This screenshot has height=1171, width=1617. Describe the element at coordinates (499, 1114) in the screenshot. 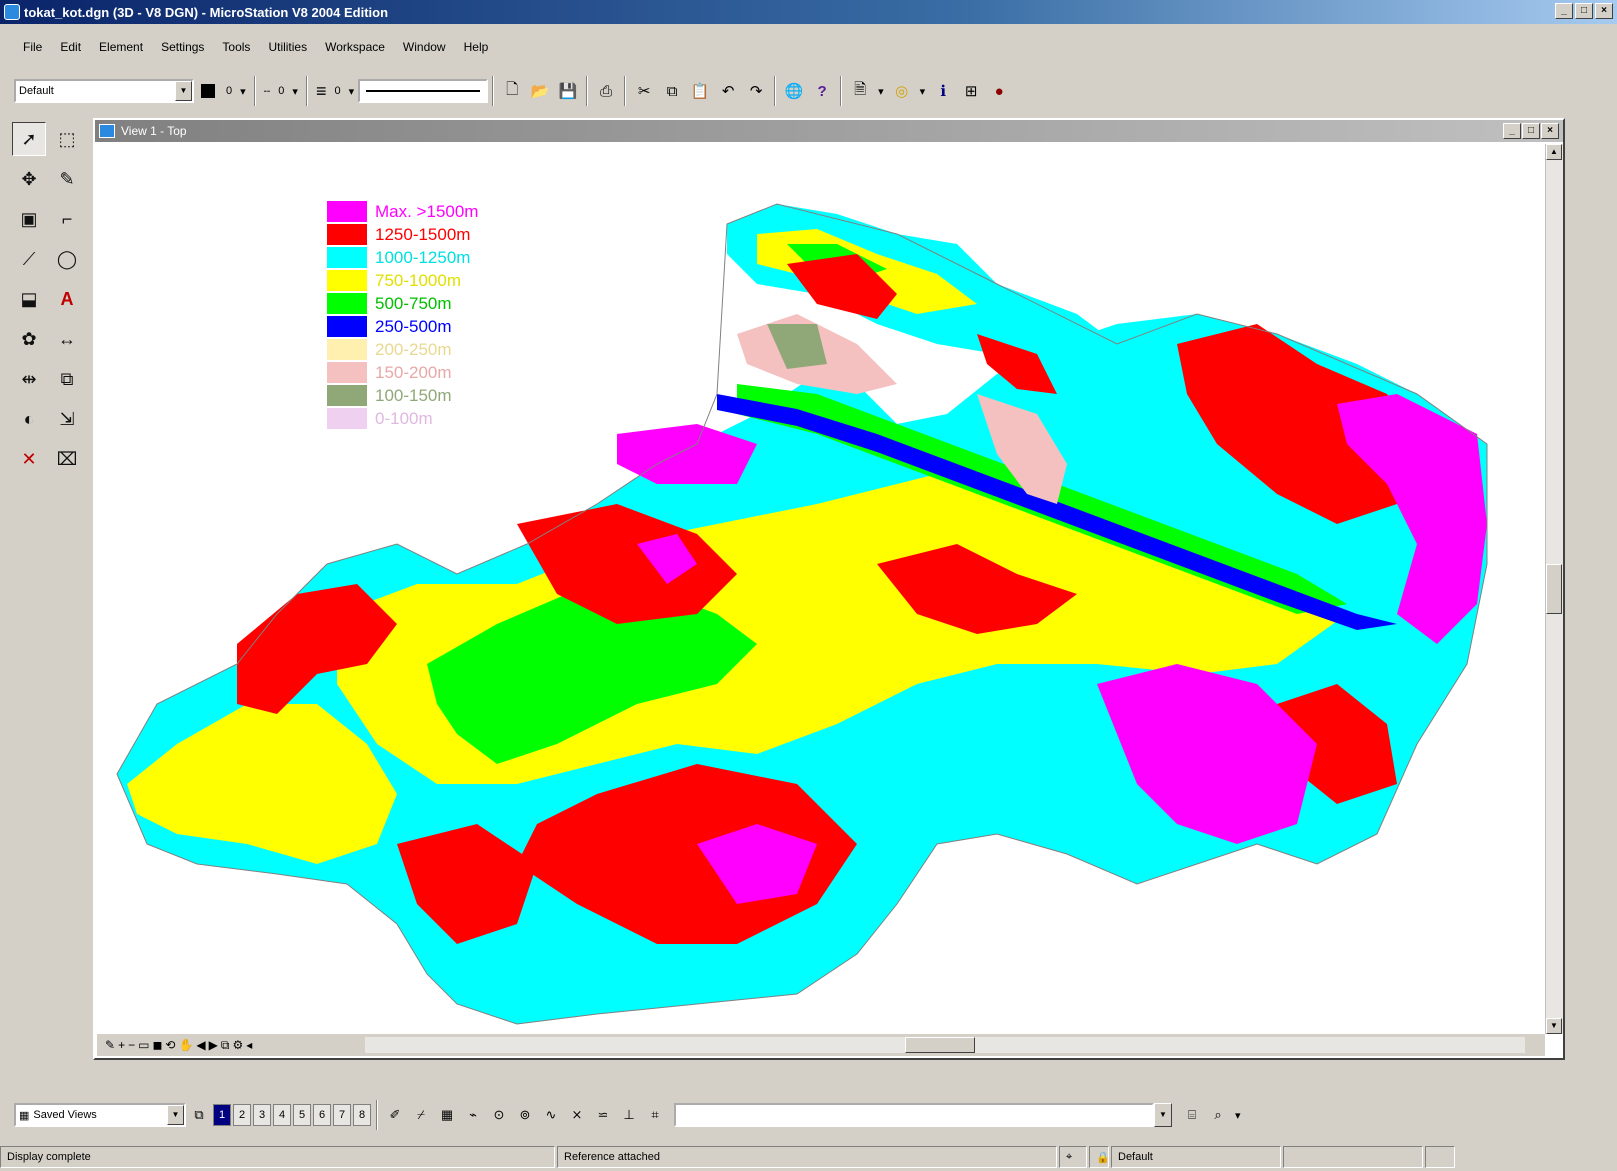

I see `snap-center-icon: ⊙` at that location.